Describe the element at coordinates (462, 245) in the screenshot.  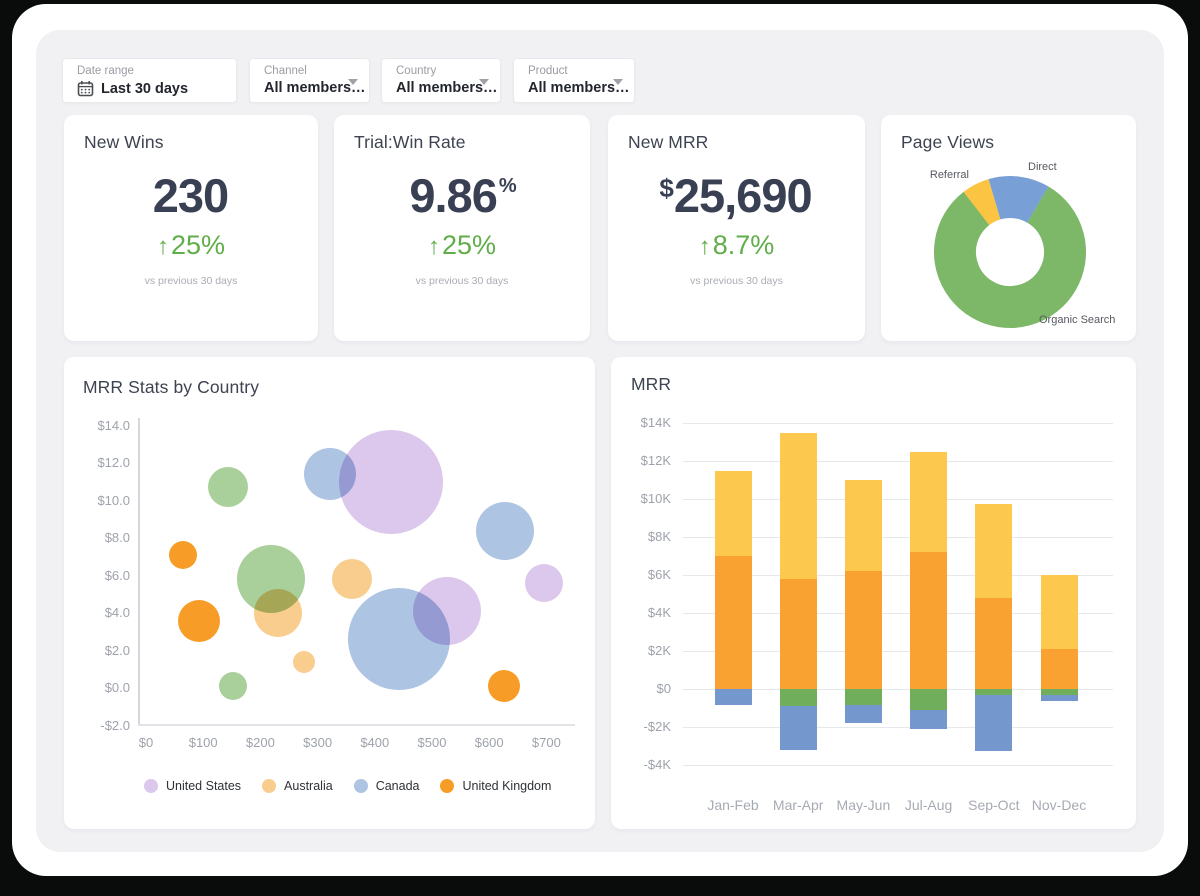
I see `kpi-delta: ↑25%` at that location.